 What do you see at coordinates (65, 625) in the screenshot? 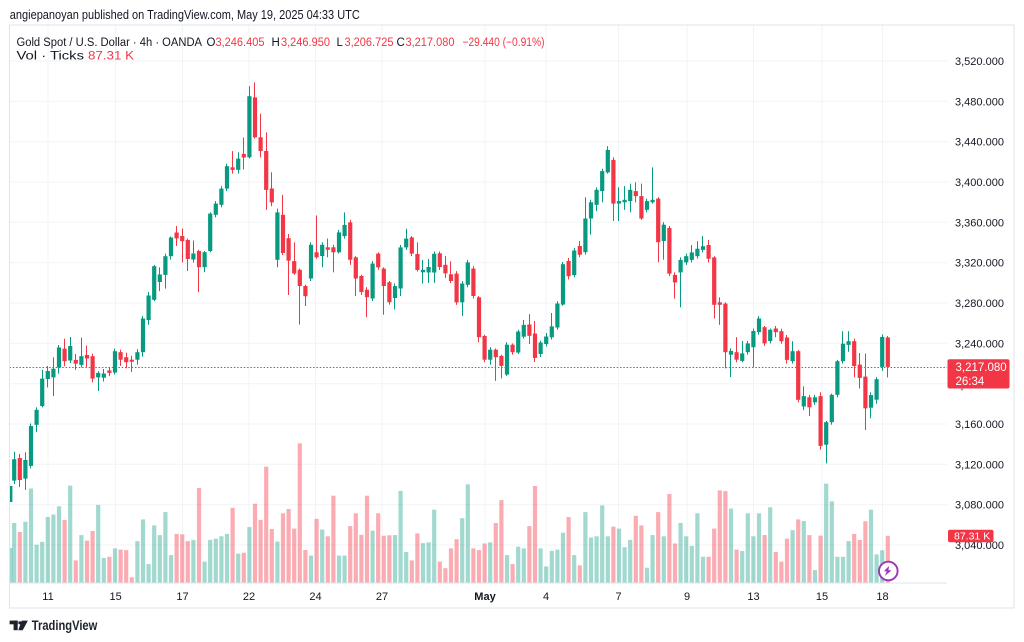
I see `svg-text: TradingView` at bounding box center [65, 625].